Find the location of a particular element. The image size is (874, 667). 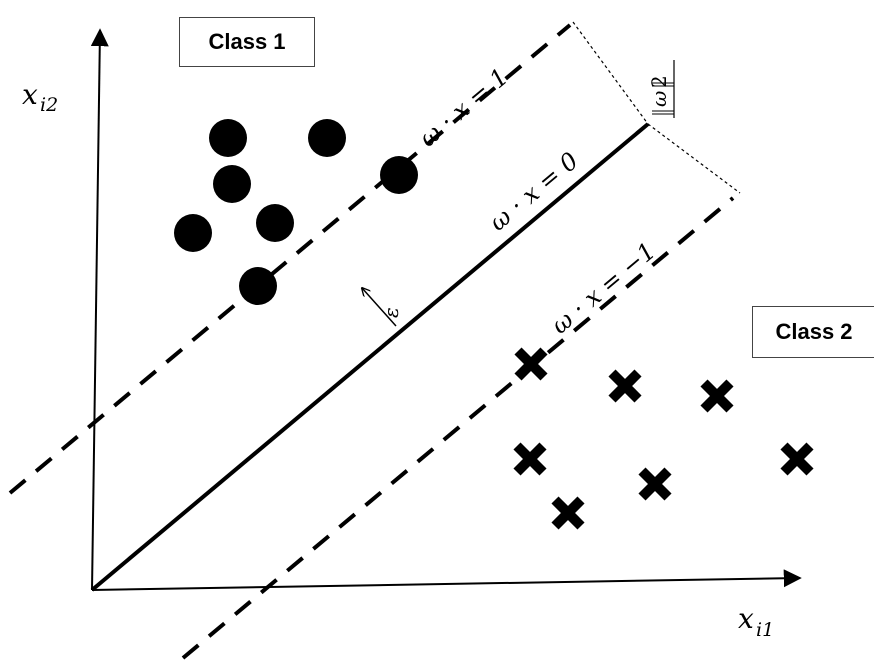

margin-bracket-bottom is located at coordinates (694, 158).